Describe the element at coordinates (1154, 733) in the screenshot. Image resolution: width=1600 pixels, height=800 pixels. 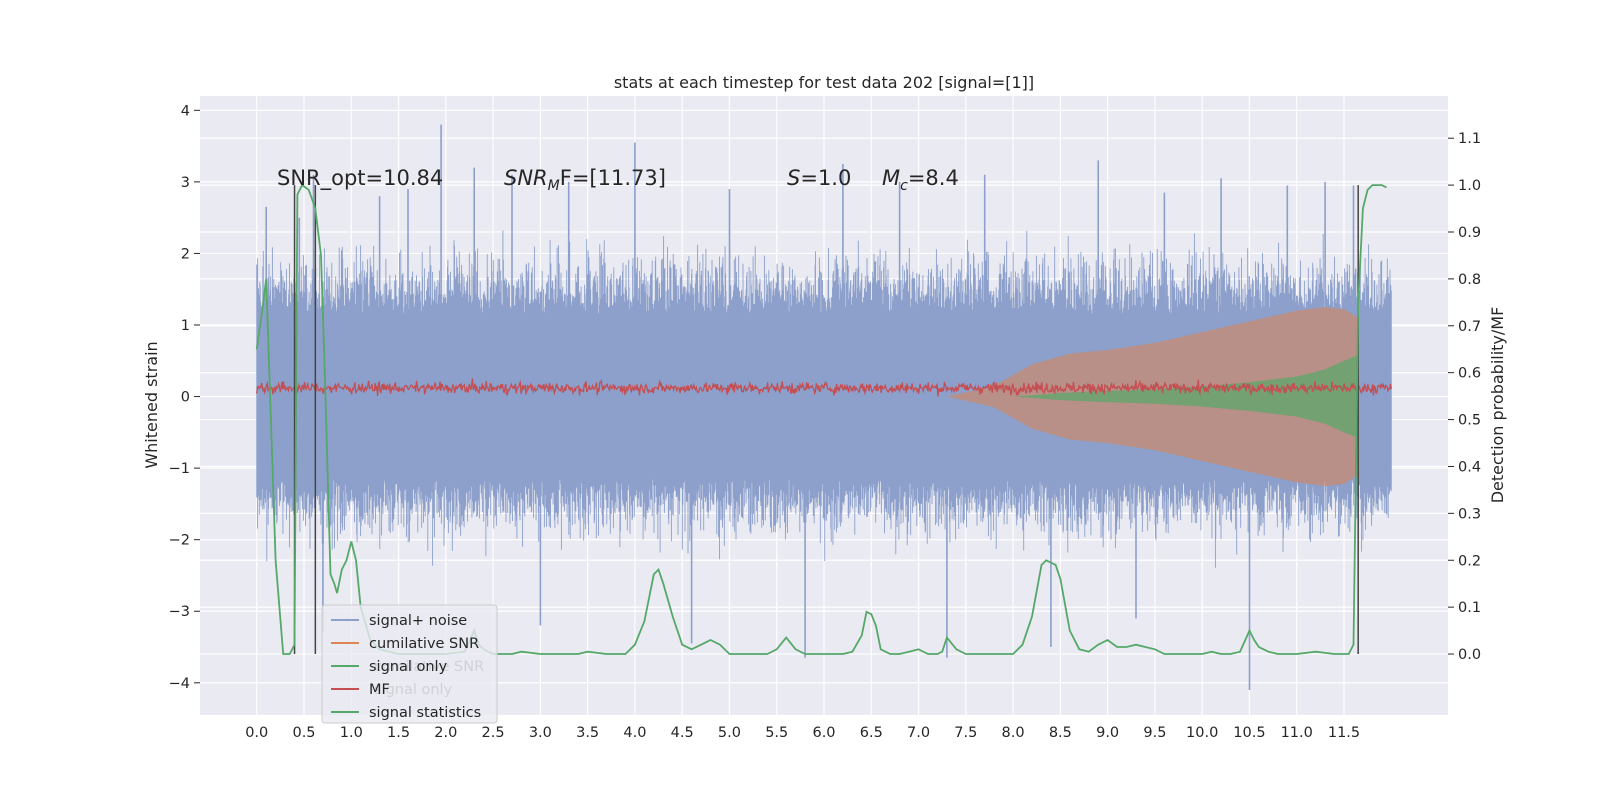
I see `x-tick-label: 9.5` at that location.